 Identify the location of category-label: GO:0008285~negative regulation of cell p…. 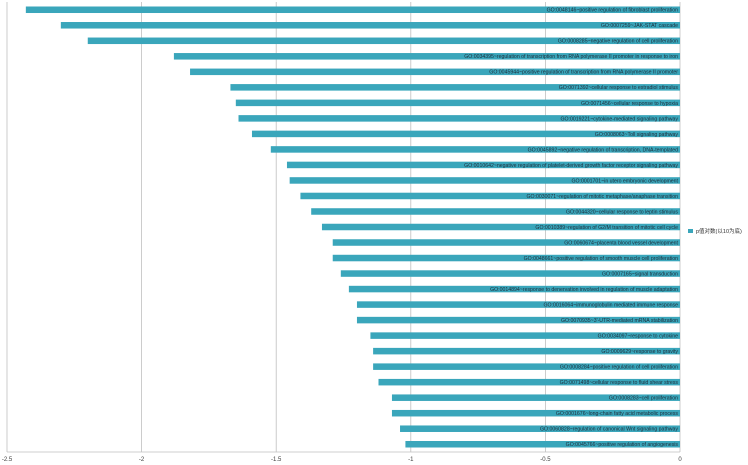
(618, 42).